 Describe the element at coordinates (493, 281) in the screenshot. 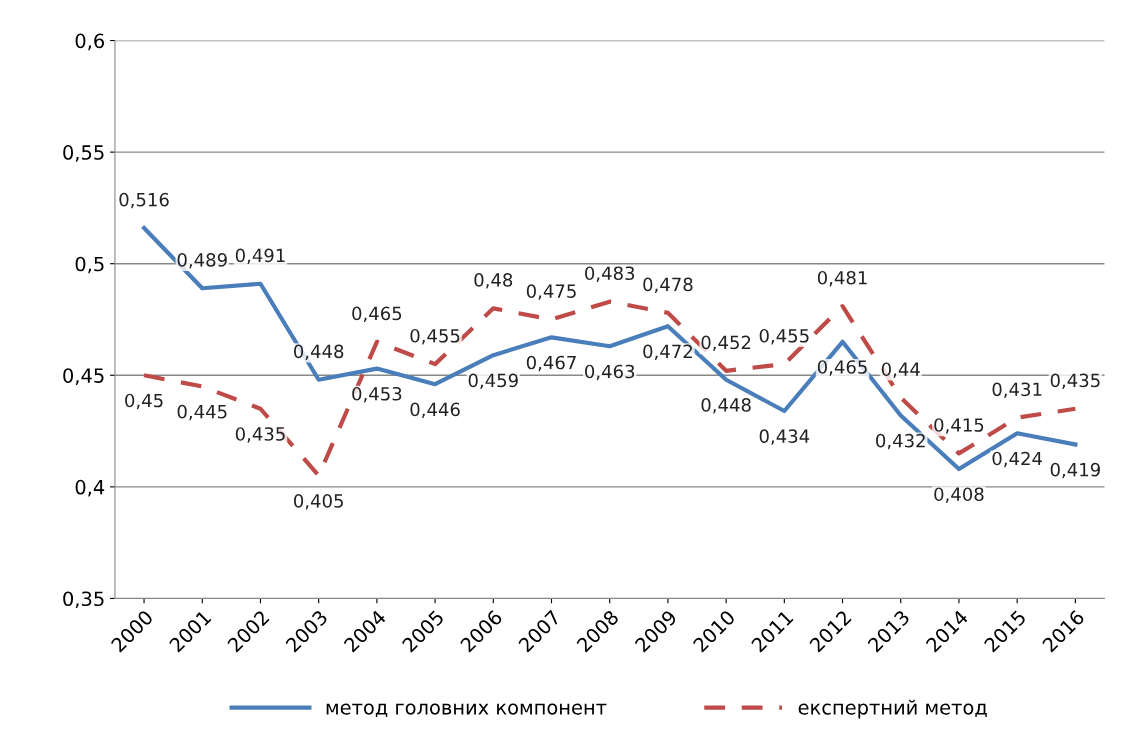

I see `data-label: 0,48` at that location.